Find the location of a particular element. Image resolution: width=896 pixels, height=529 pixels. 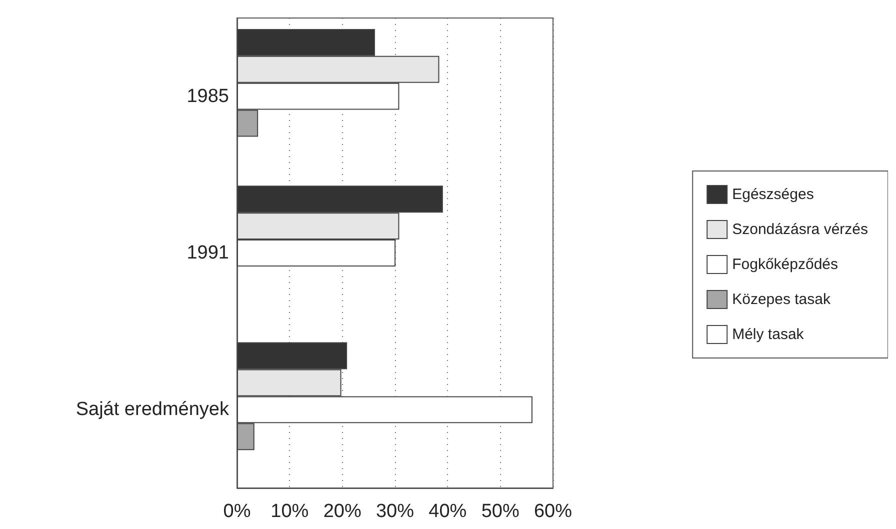

x-tick-label: 20% is located at coordinates (342, 511).